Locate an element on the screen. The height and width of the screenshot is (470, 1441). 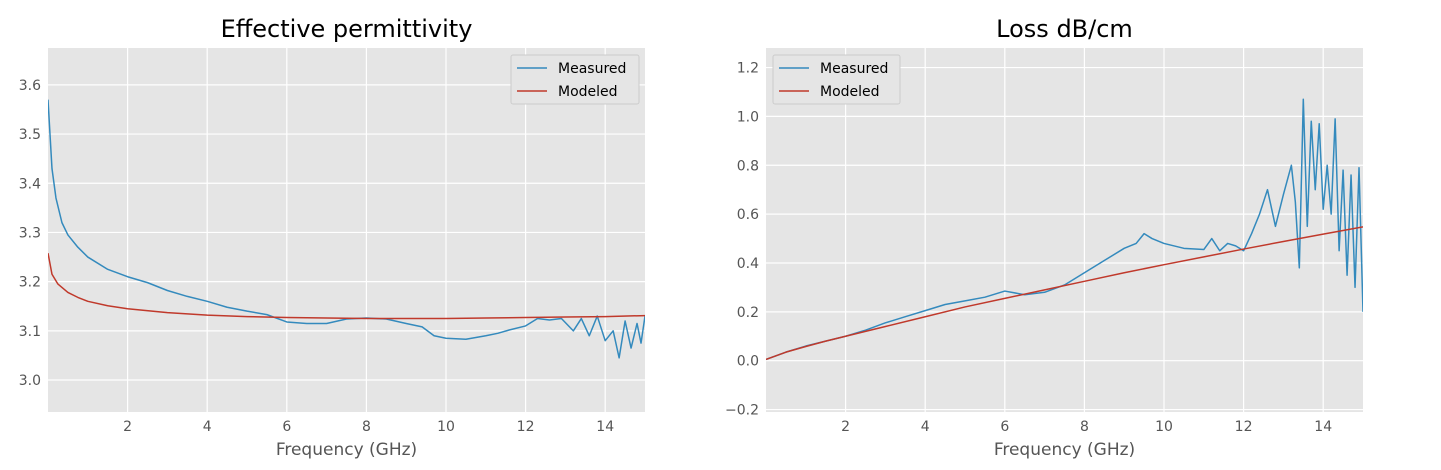
loss-x-tick-label: 12 is located at coordinates (1244, 427).